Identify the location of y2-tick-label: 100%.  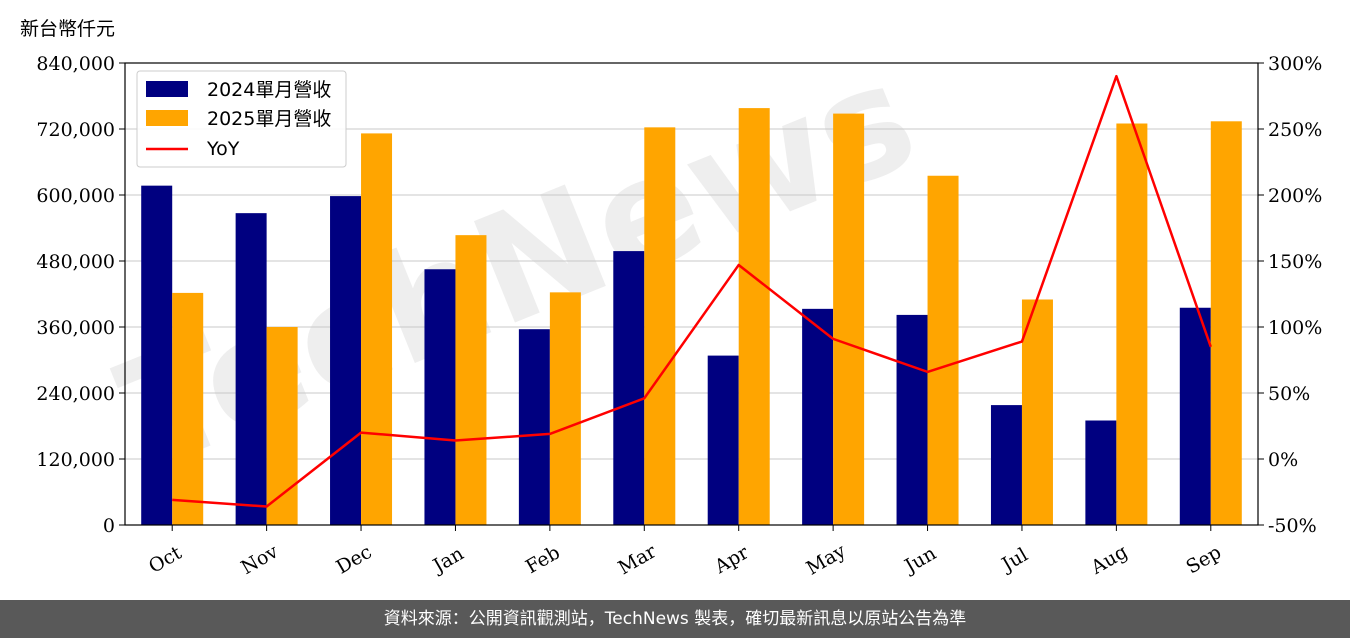
(1295, 328).